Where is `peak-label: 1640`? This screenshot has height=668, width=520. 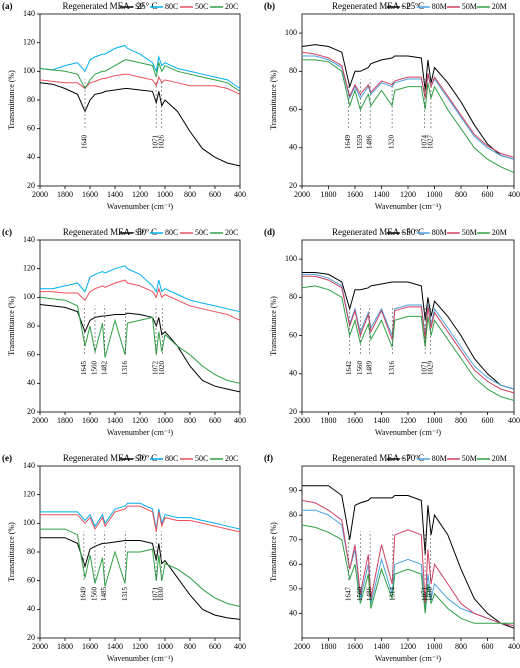
peak-label: 1640 is located at coordinates (85, 142).